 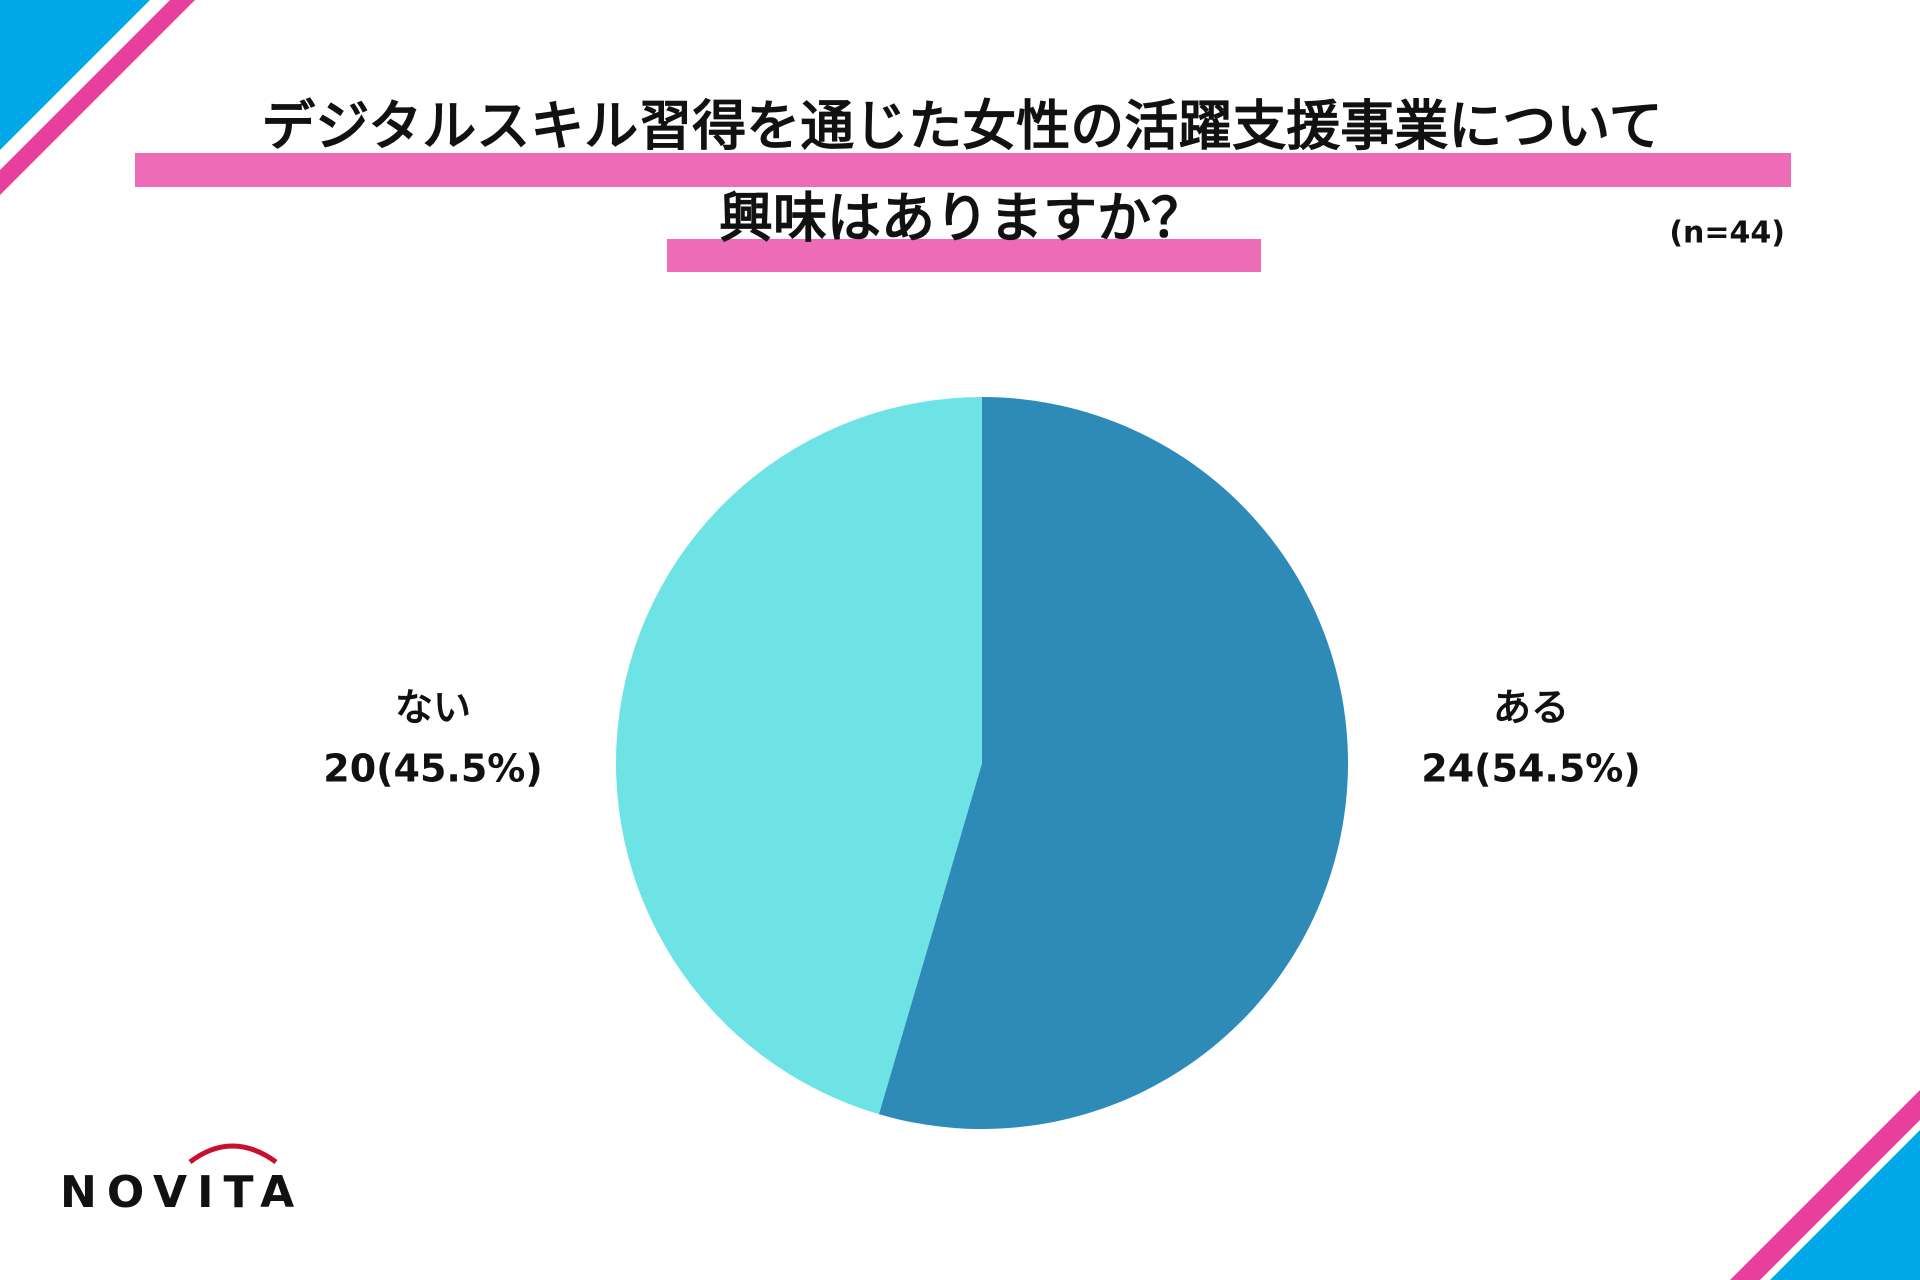 What do you see at coordinates (961, 126) in the screenshot?
I see `chart-title: デジタルスキル習得を通じた女性の活躍支援事業について` at bounding box center [961, 126].